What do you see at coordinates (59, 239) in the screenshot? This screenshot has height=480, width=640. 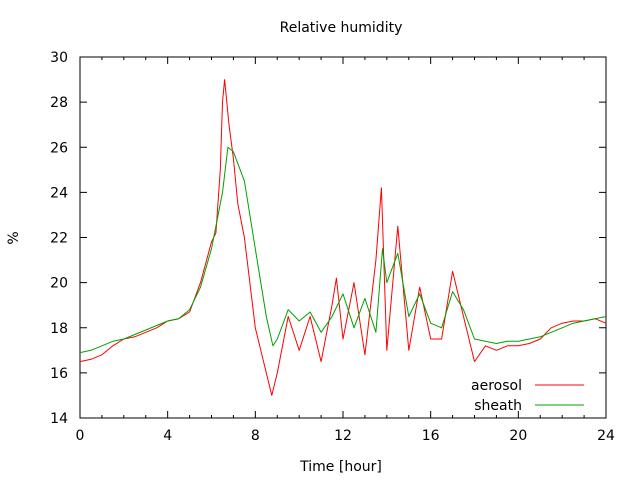 I see `y-tick-label: 22` at bounding box center [59, 239].